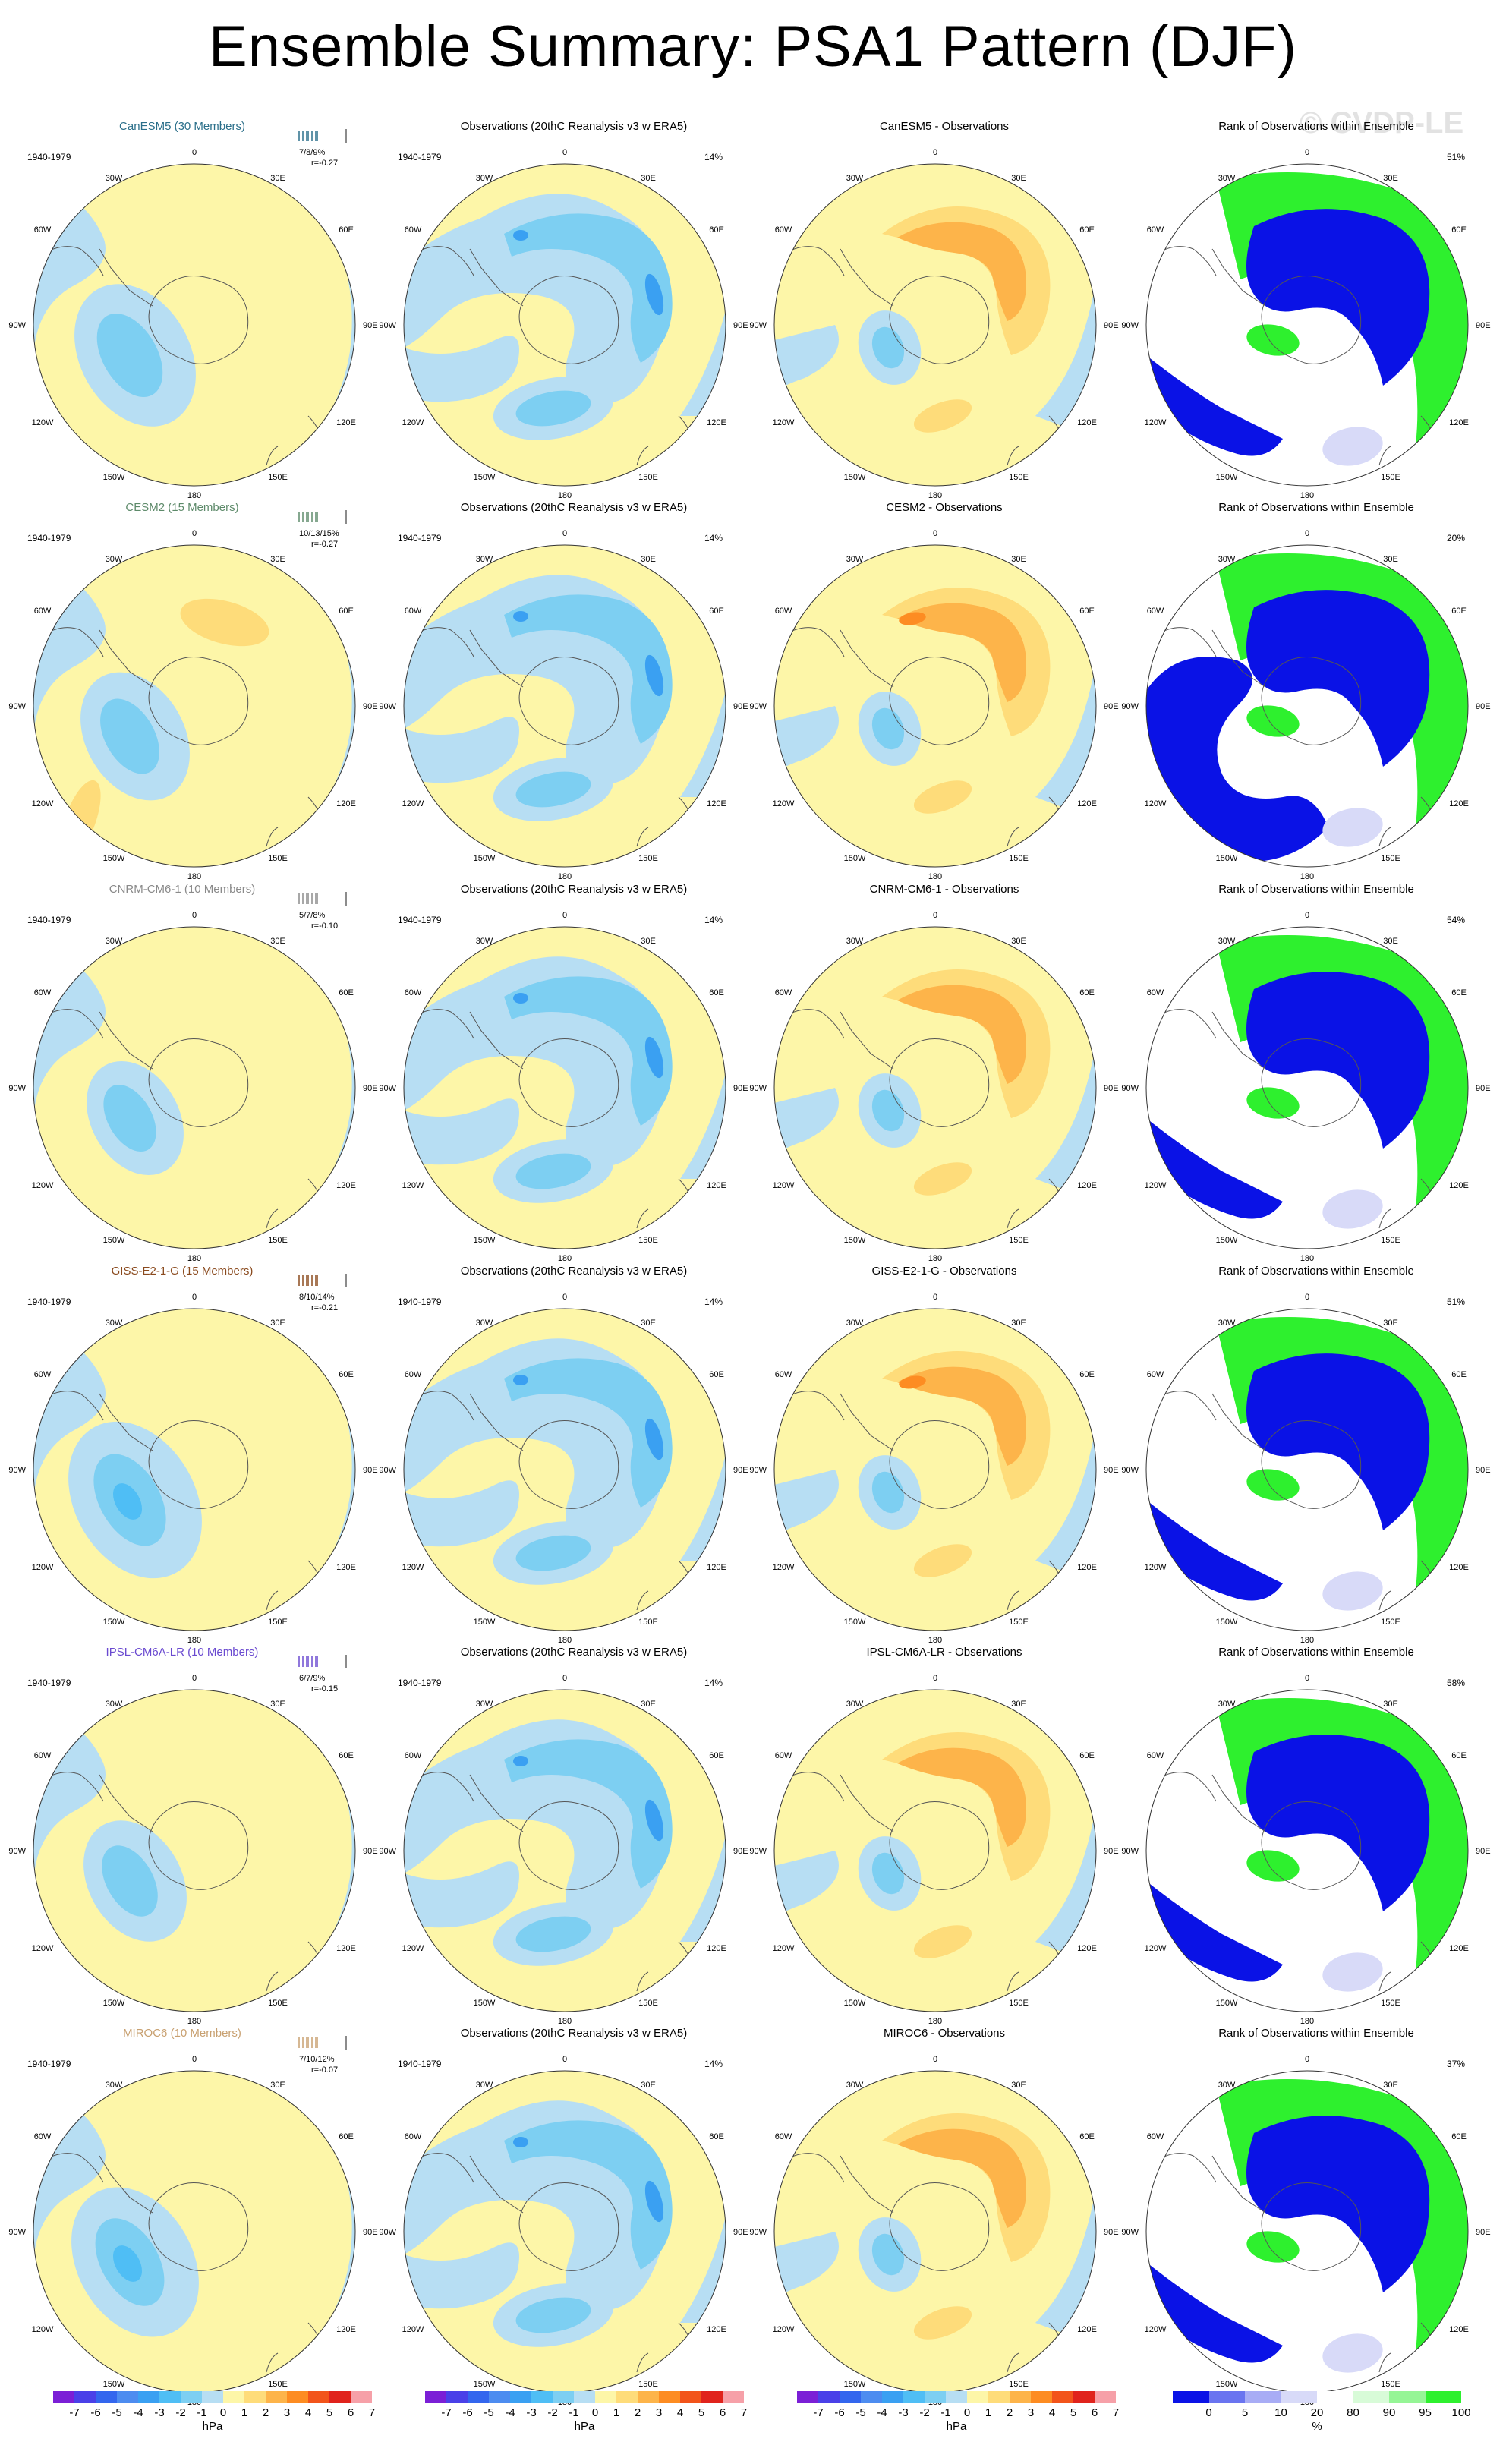 The height and width of the screenshot is (2464, 1506). Describe the element at coordinates (1389, 2413) in the screenshot. I see `colorbar-tick-label: 90` at that location.